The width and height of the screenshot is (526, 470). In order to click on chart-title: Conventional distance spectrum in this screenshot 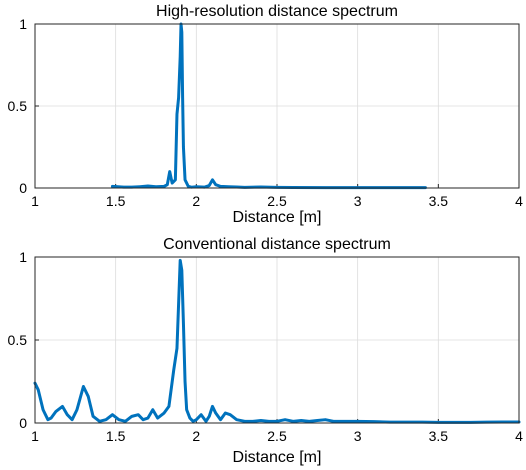, I will do `click(277, 244)`.